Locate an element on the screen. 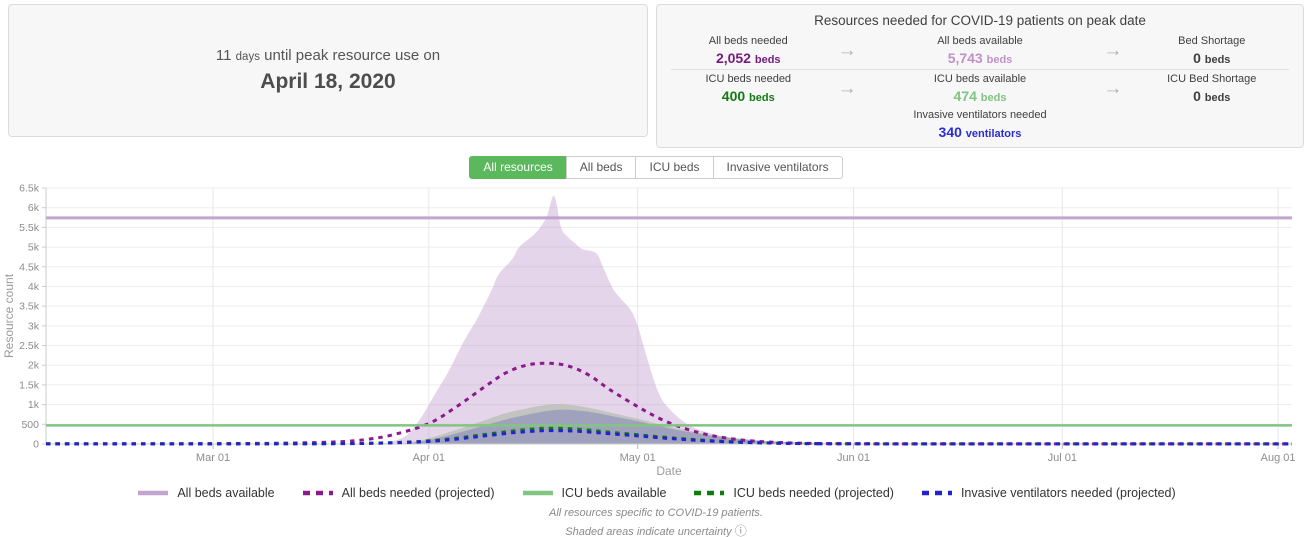 Image resolution: width=1312 pixels, height=537 pixels. stat-bed-shortage: Bed Shortage 0 beds is located at coordinates (1212, 50).